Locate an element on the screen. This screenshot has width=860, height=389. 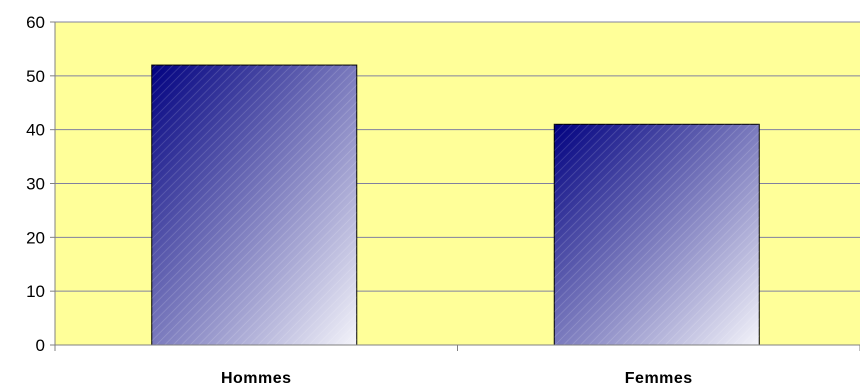
x-category-label-hommes: Hommes is located at coordinates (256, 378).